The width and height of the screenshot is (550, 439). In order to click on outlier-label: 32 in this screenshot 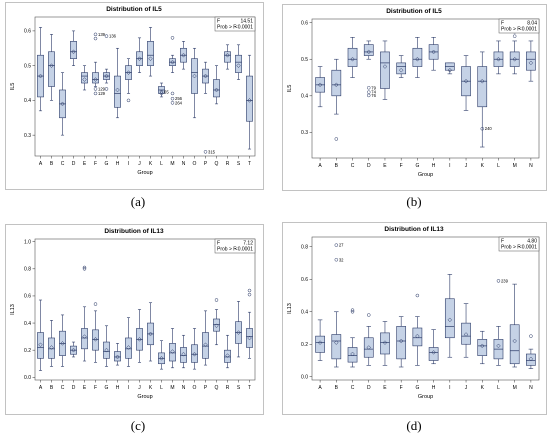, I will do `click(341, 259)`.